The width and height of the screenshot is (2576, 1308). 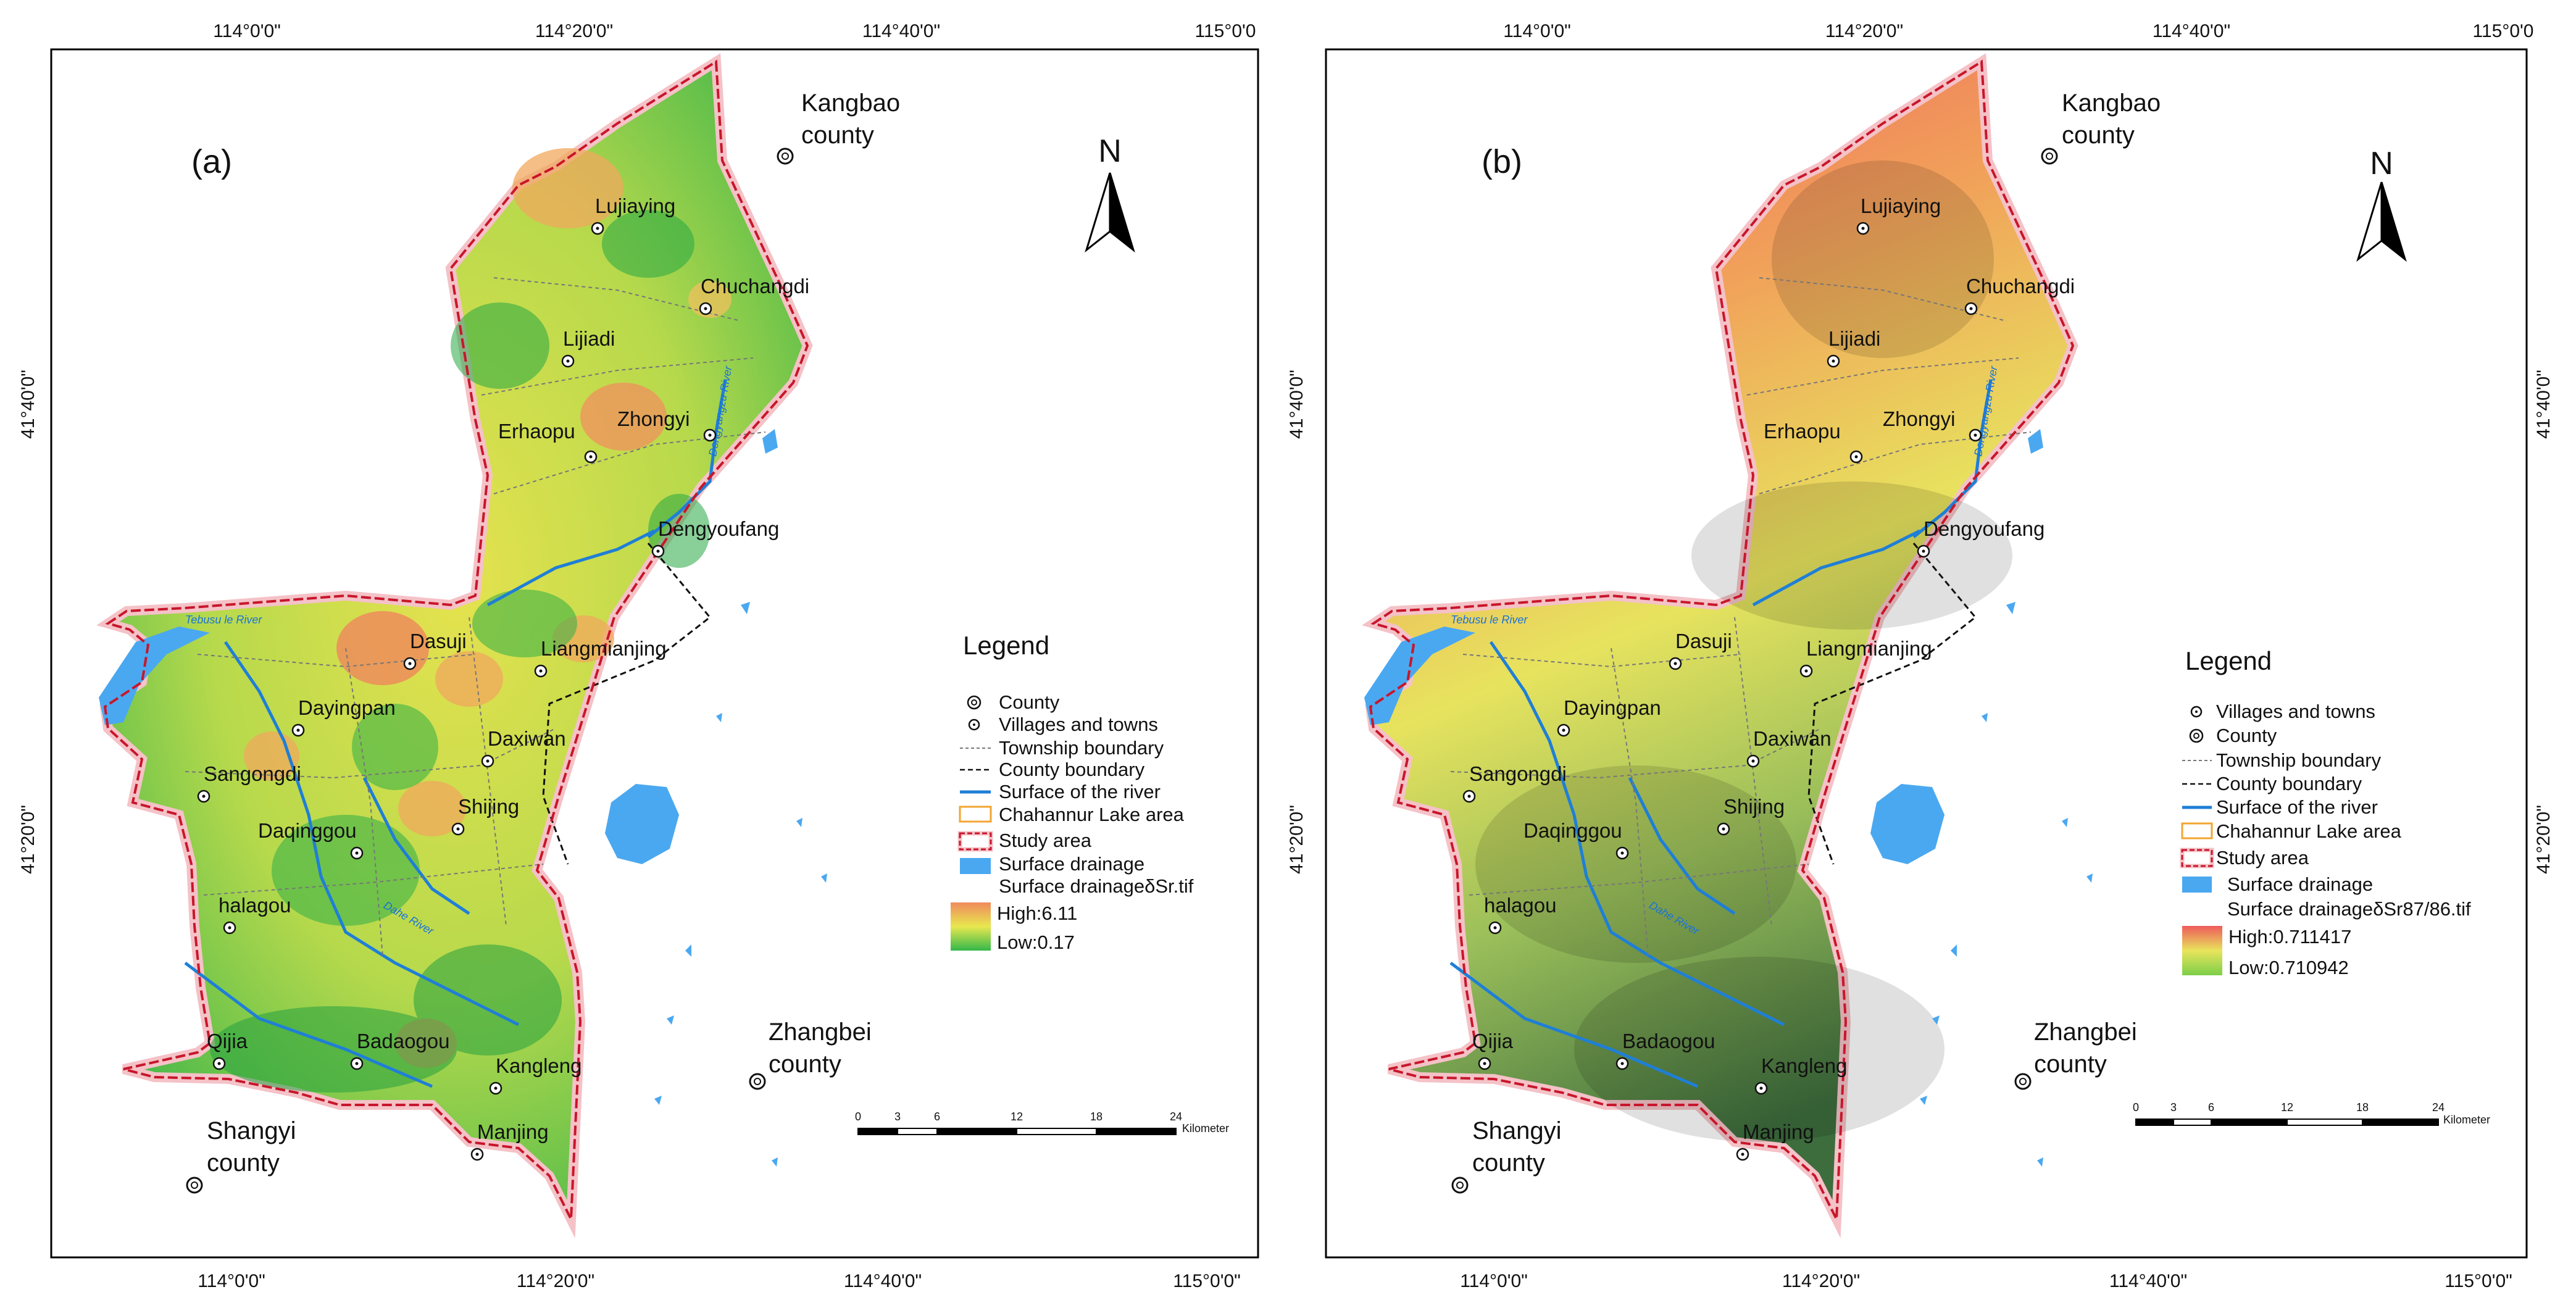 What do you see at coordinates (1037, 913) in the screenshot?
I see `legend-high: High:6.11` at bounding box center [1037, 913].